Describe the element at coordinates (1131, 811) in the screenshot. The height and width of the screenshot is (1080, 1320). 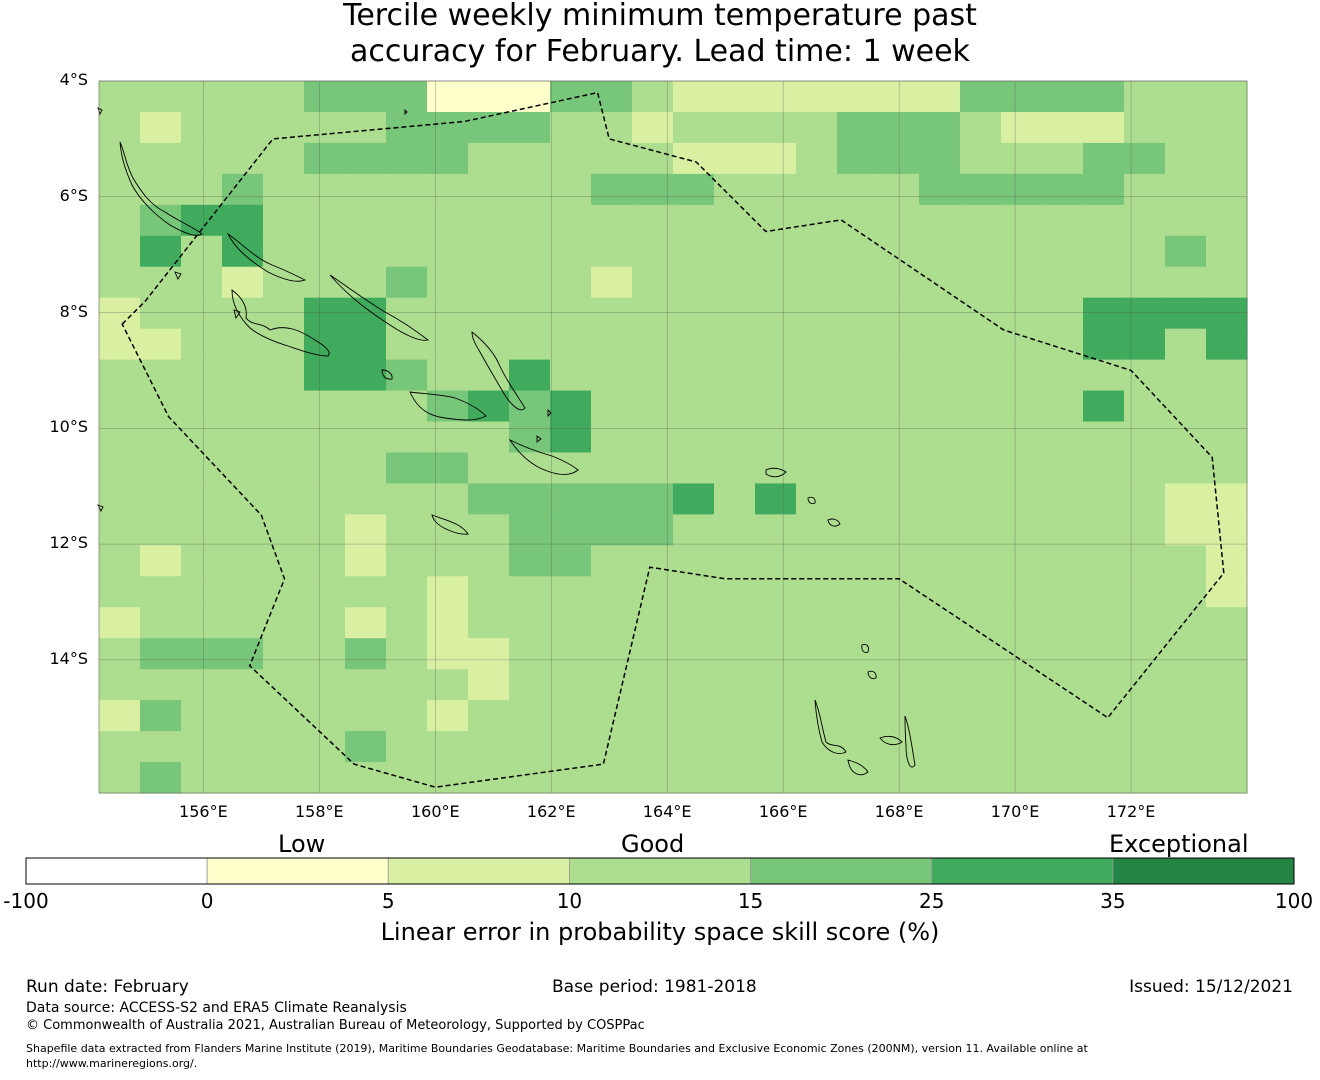
I see `x-tick-label: 172°E` at that location.